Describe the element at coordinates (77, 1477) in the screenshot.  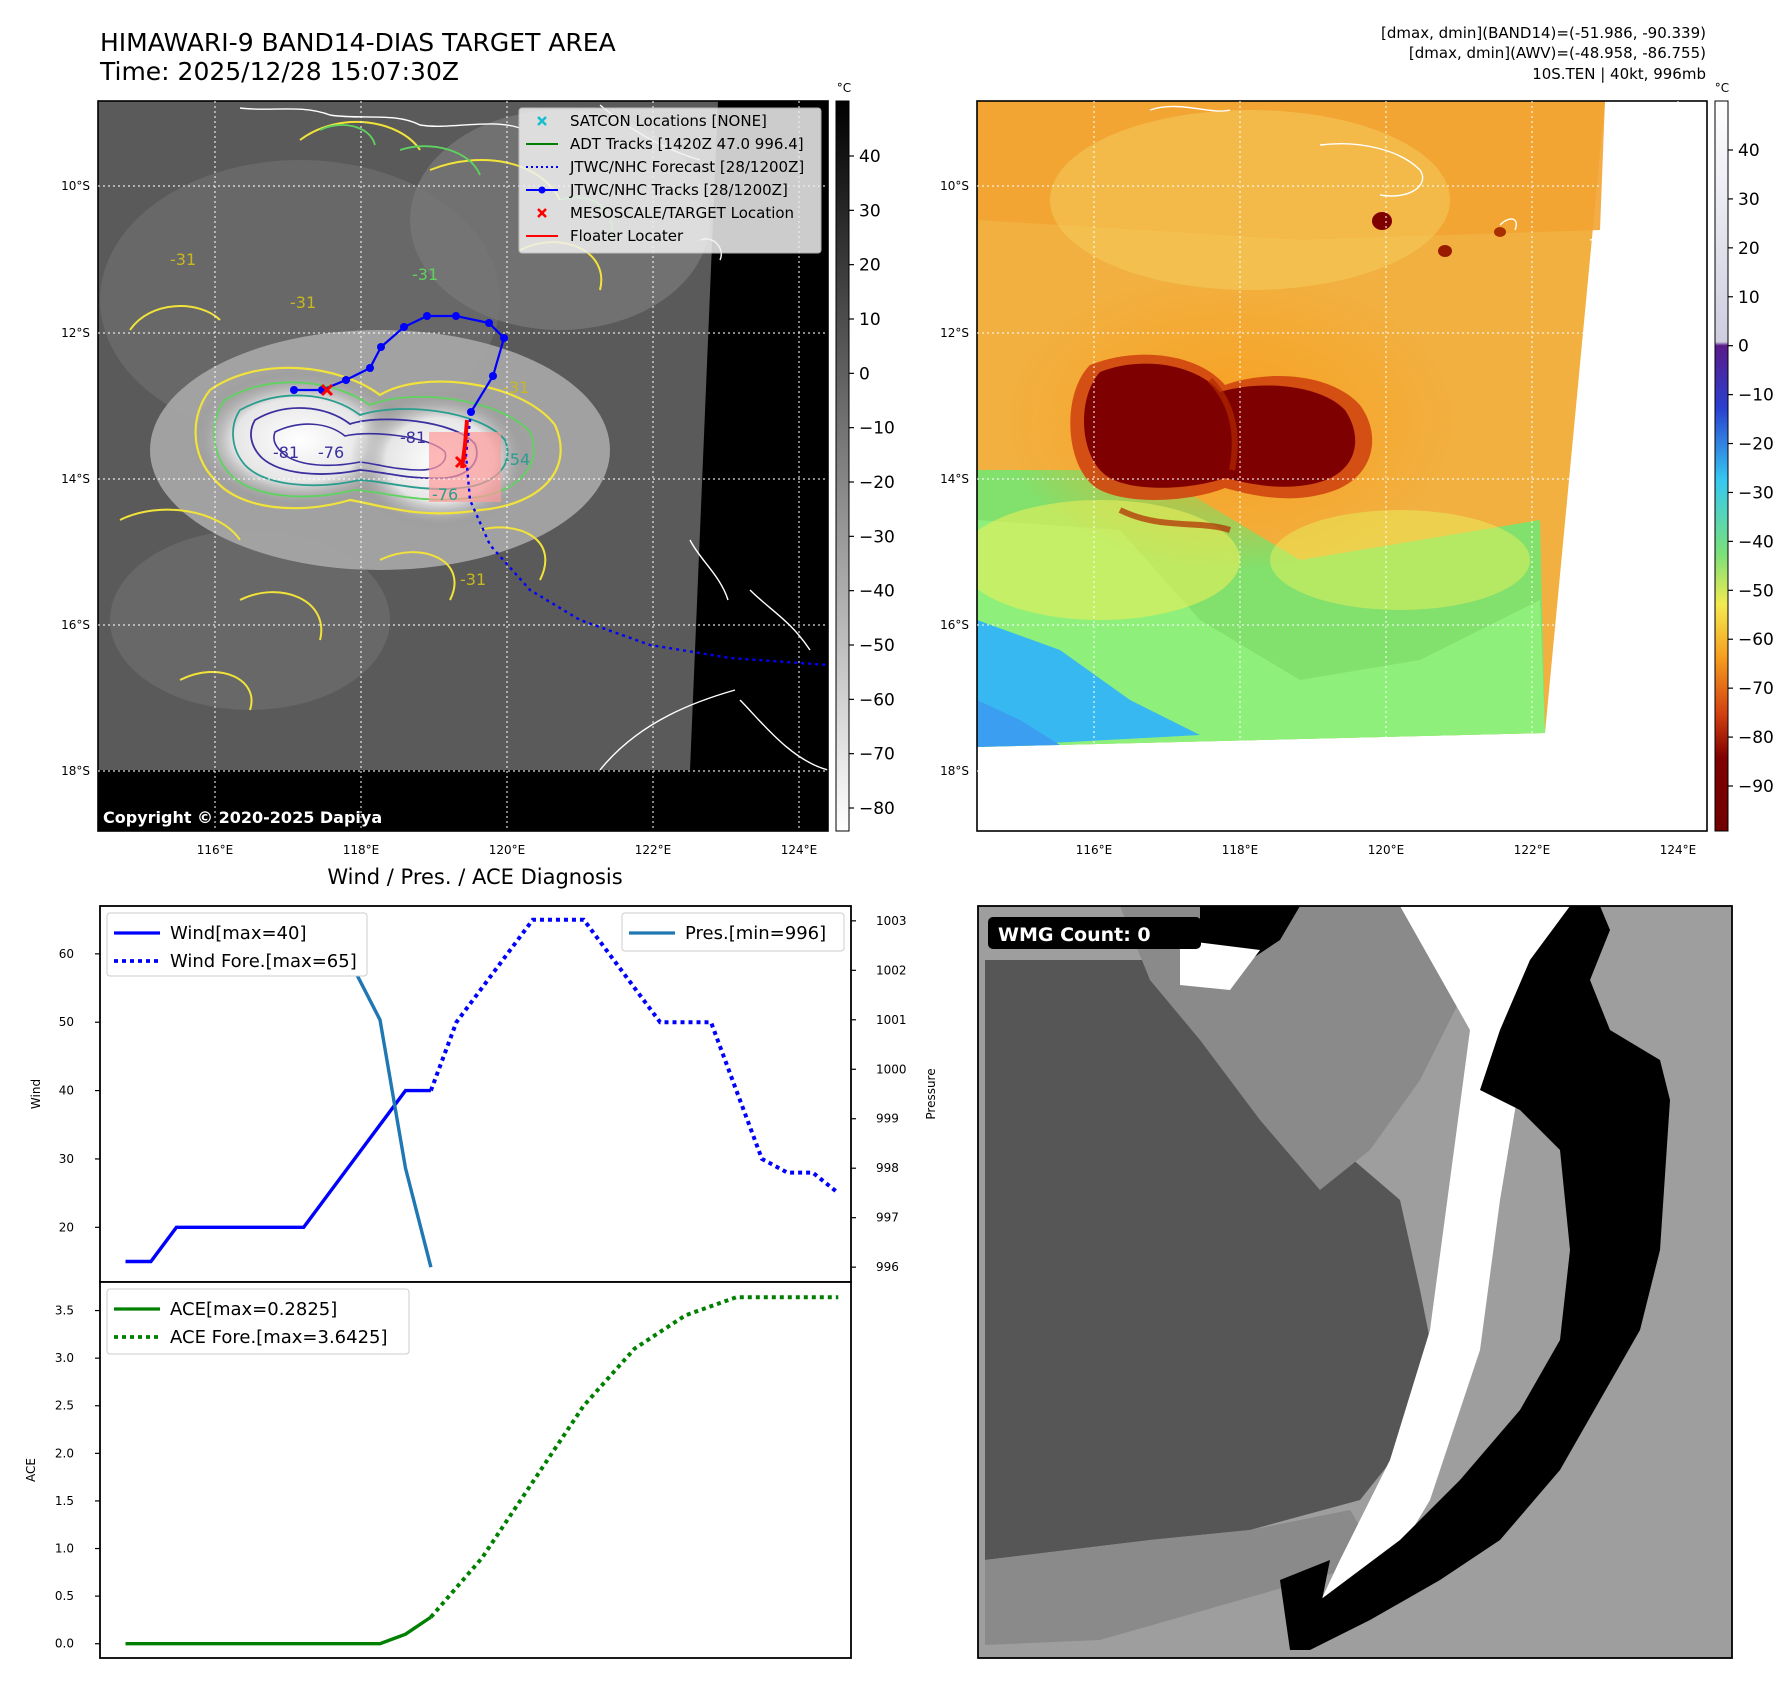
I see `ace-ticks: 0.0 0.5 1.0 1.5 2.0 2.5 3.0 3.5` at that location.